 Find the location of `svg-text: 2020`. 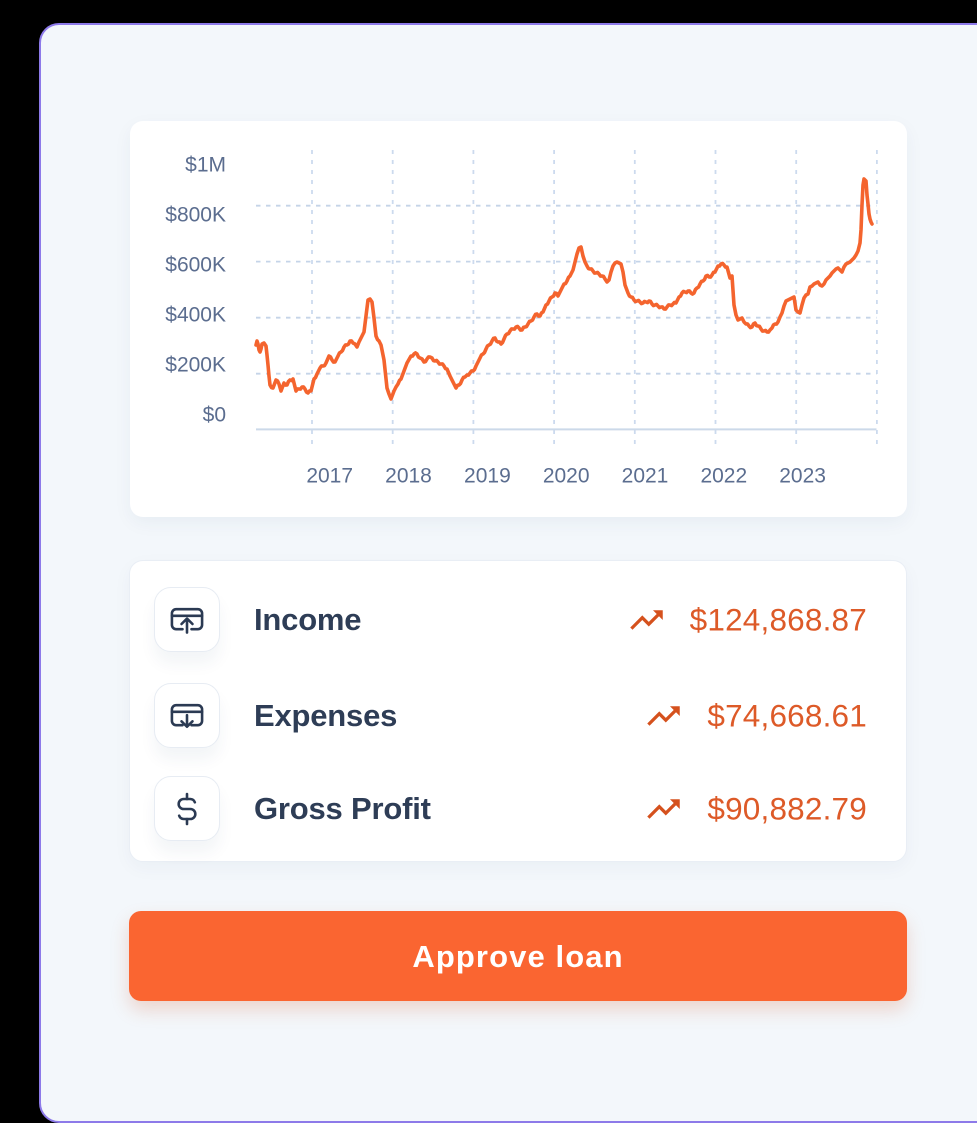

svg-text: 2020 is located at coordinates (566, 476).